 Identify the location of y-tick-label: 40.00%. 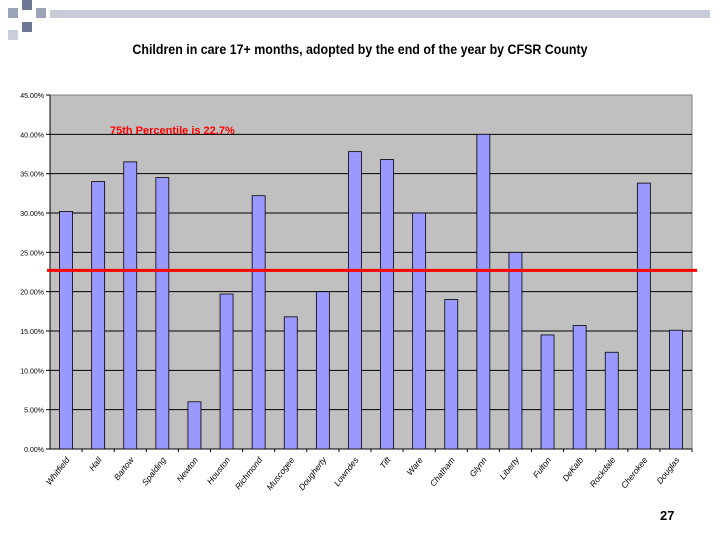
(32, 135).